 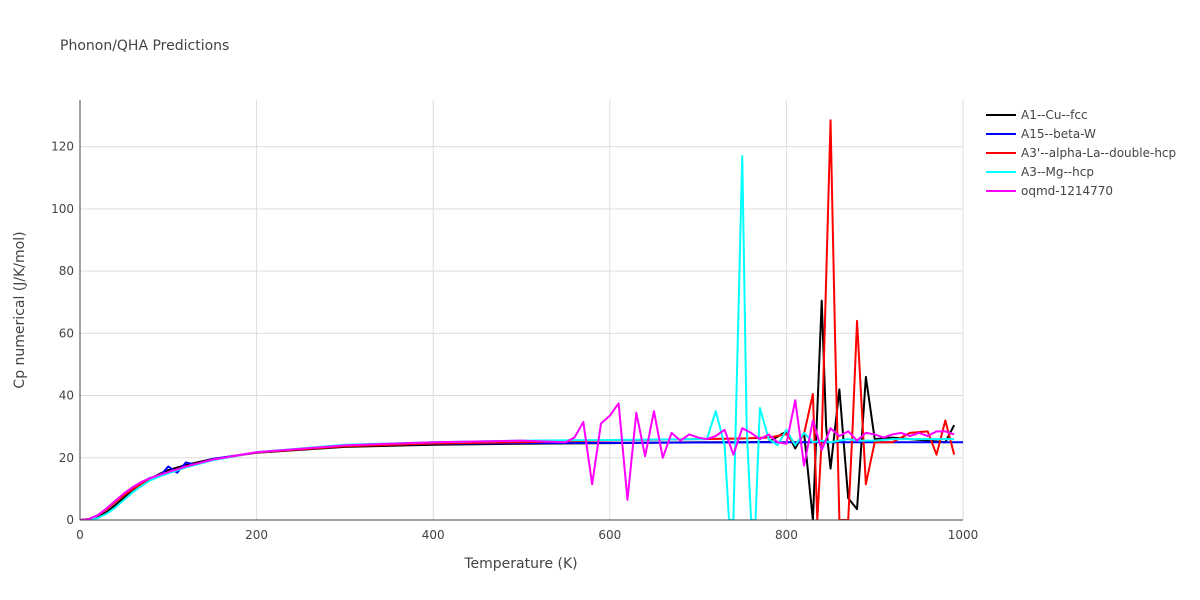 What do you see at coordinates (80, 535) in the screenshot?
I see `x-tick-label: 0` at bounding box center [80, 535].